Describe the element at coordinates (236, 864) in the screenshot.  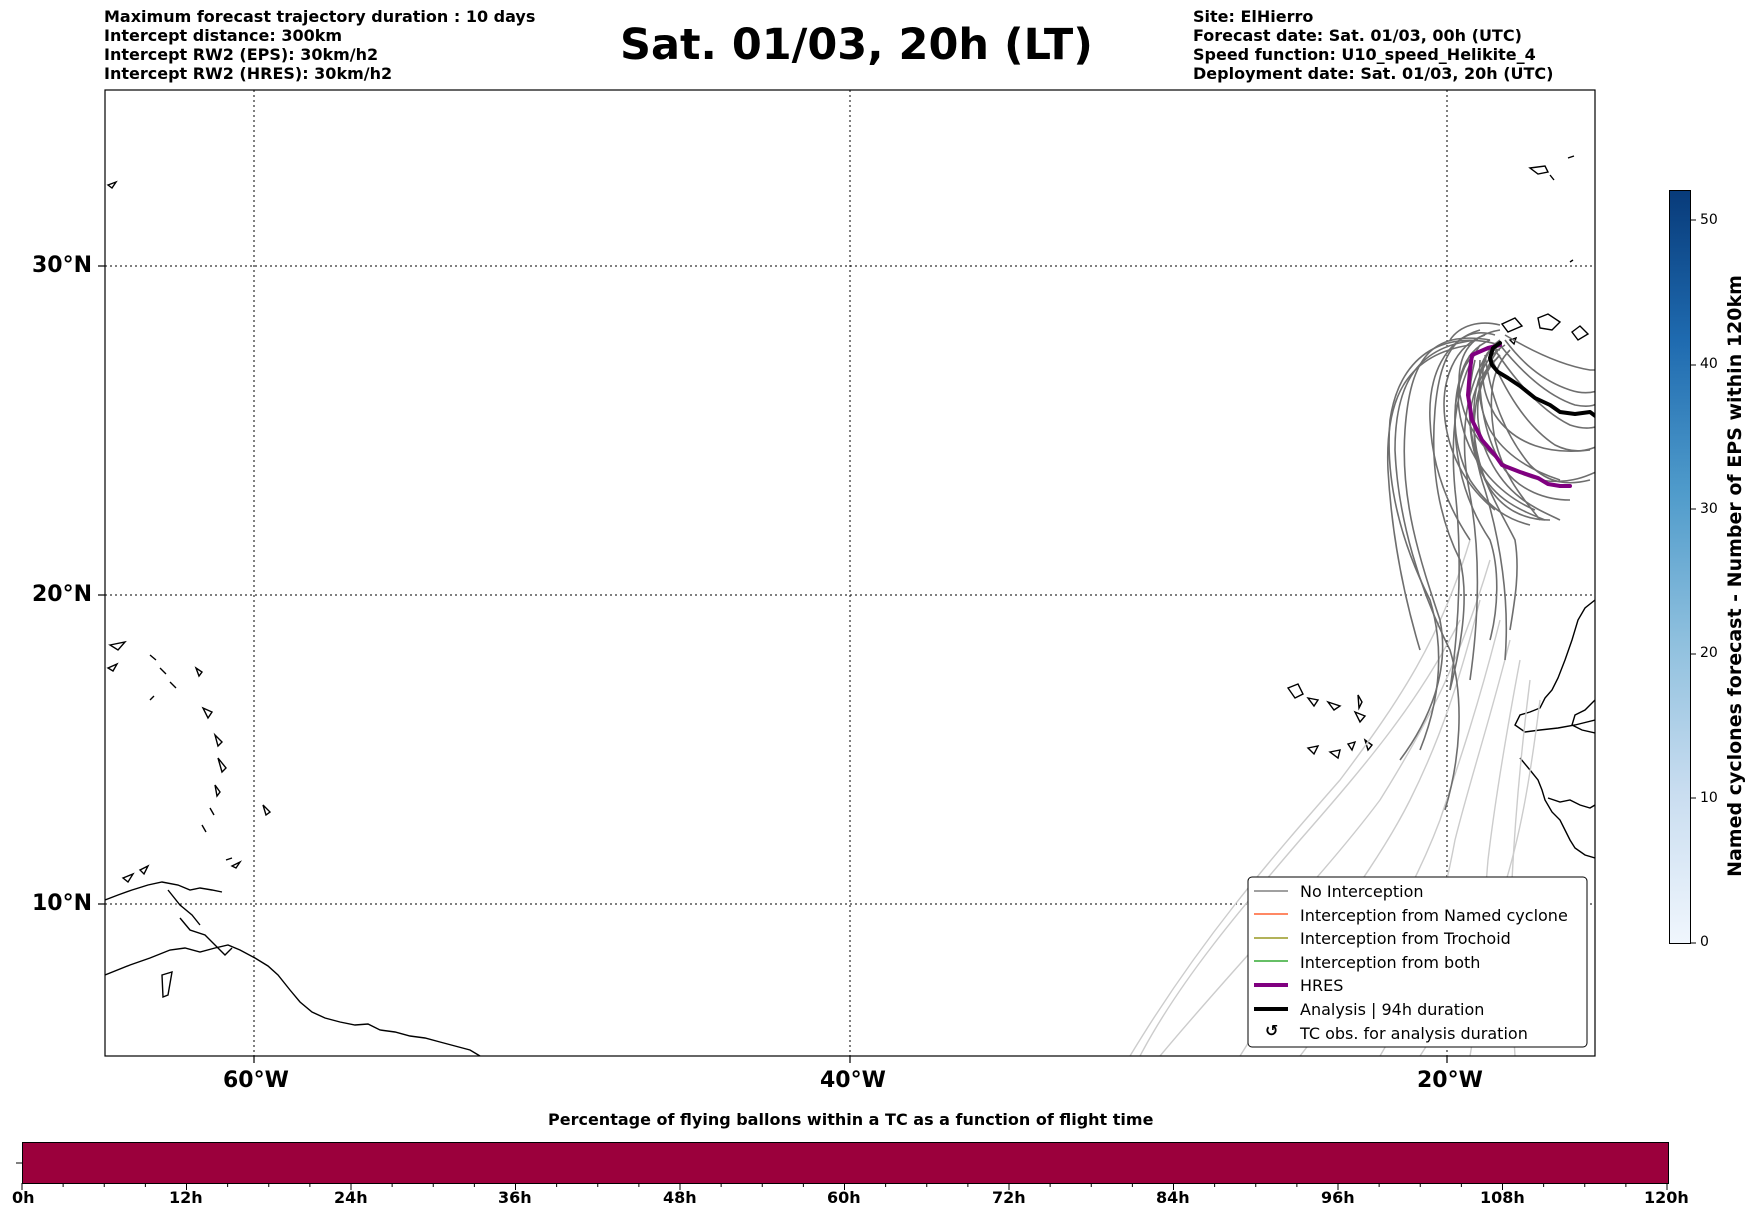
I see `island-tobago` at that location.